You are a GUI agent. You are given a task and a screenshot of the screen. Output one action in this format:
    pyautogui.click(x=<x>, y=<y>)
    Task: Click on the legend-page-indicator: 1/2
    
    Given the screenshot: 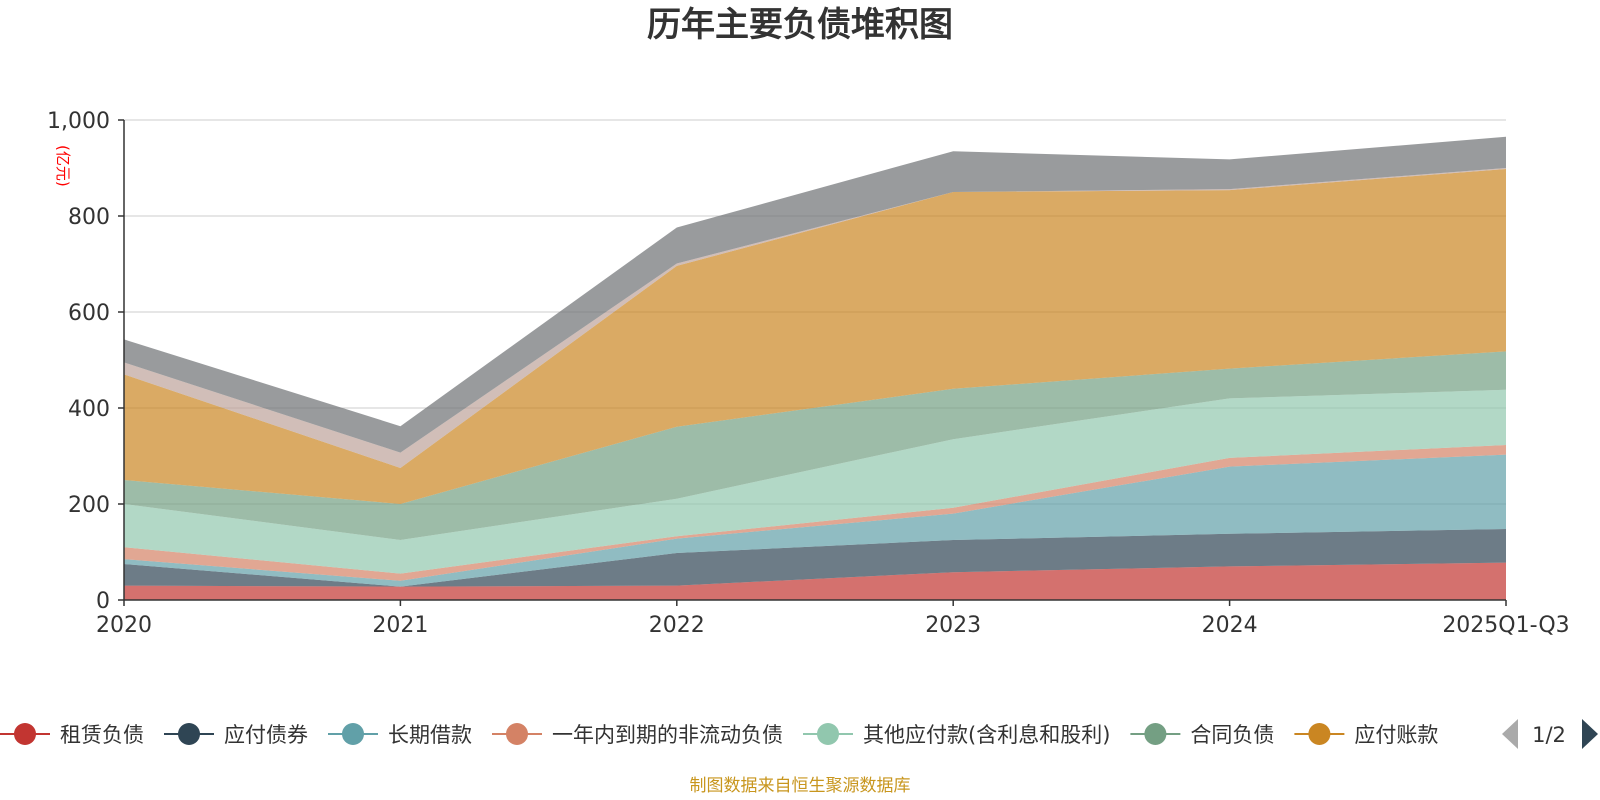 What is the action you would take?
    pyautogui.click(x=1549, y=735)
    